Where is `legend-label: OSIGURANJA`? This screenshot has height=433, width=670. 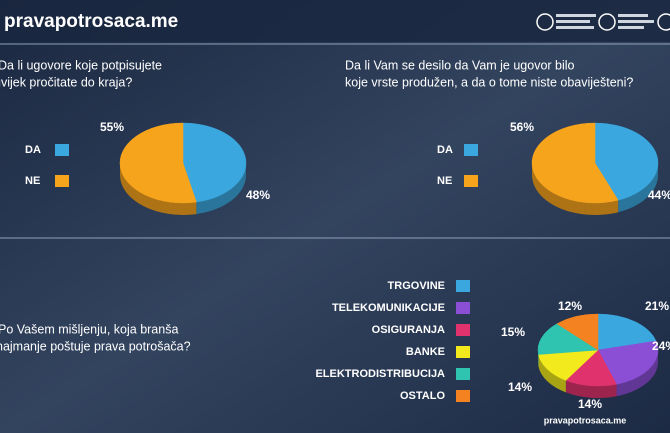
legend-label: OSIGURANJA is located at coordinates (408, 330).